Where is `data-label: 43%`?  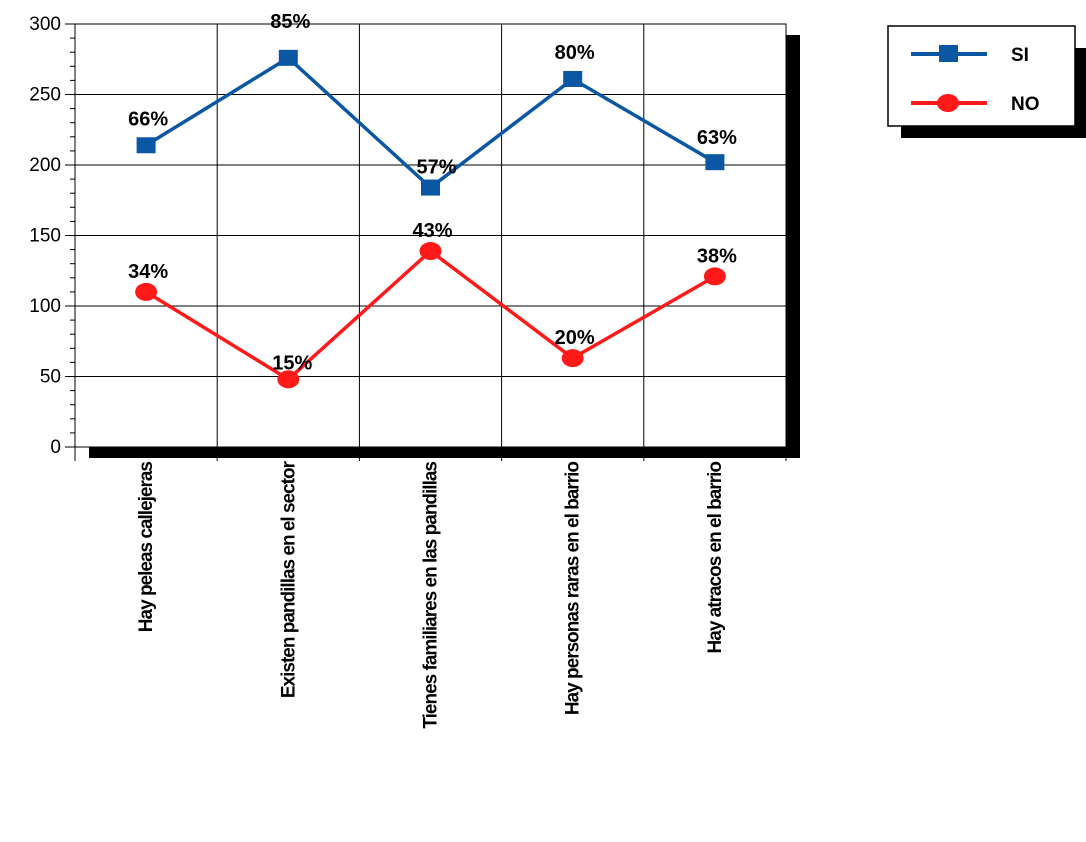 data-label: 43% is located at coordinates (432, 231).